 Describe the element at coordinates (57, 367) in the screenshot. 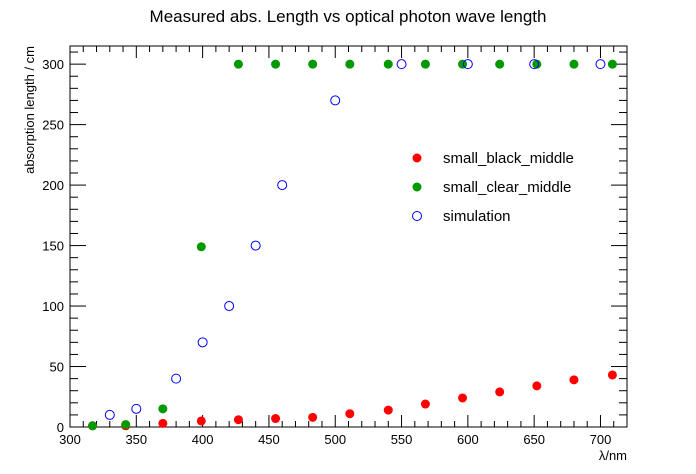

I see `y-tick-label: 50` at that location.